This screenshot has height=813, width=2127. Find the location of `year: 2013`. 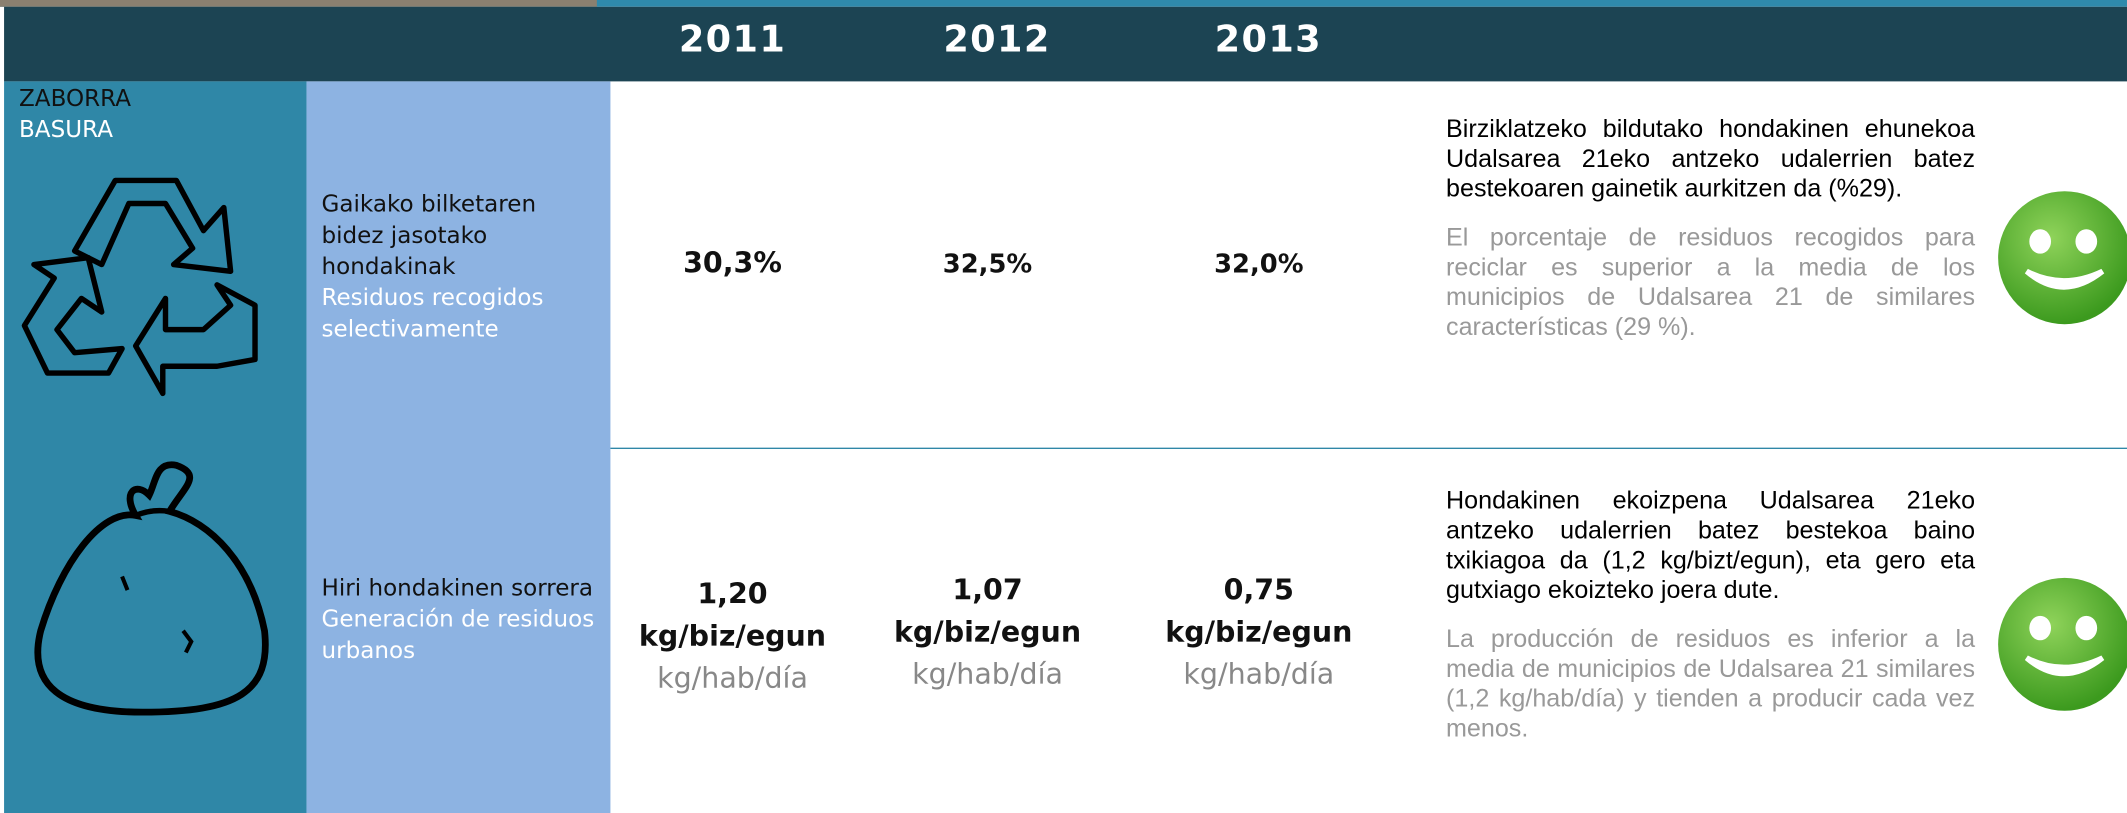

year: 2013 is located at coordinates (1268, 40).